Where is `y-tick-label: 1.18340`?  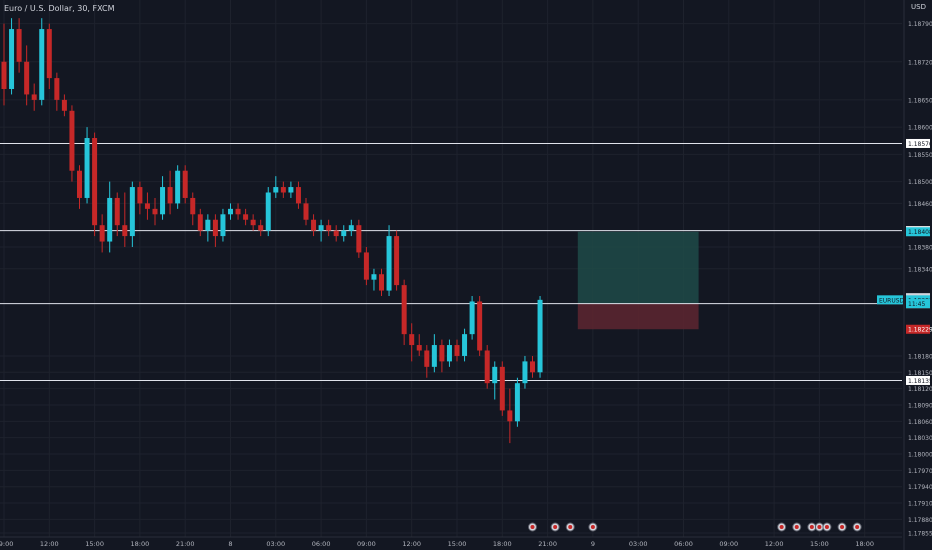 y-tick-label: 1.18340 is located at coordinates (920, 269).